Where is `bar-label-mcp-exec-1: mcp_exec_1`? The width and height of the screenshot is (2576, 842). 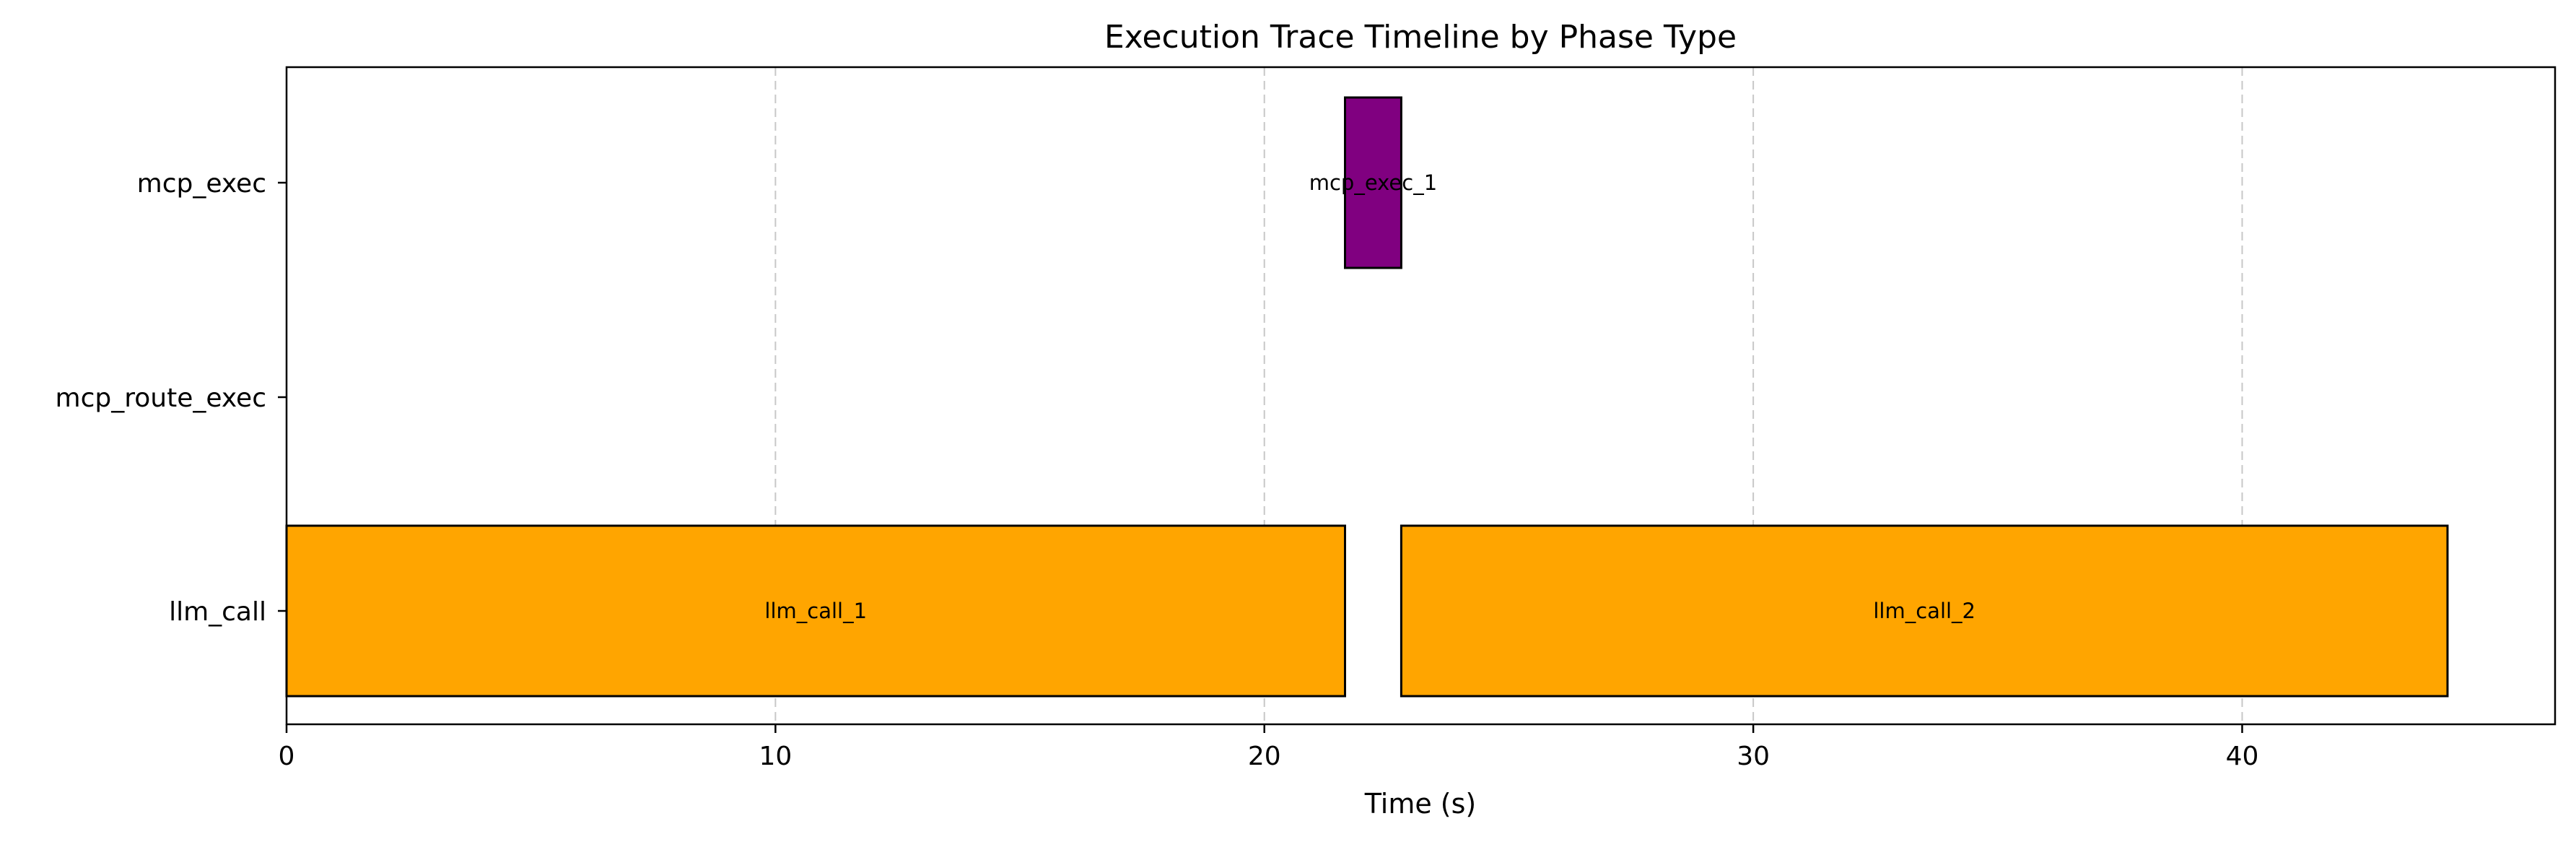
bar-label-mcp-exec-1: mcp_exec_1 is located at coordinates (1373, 182).